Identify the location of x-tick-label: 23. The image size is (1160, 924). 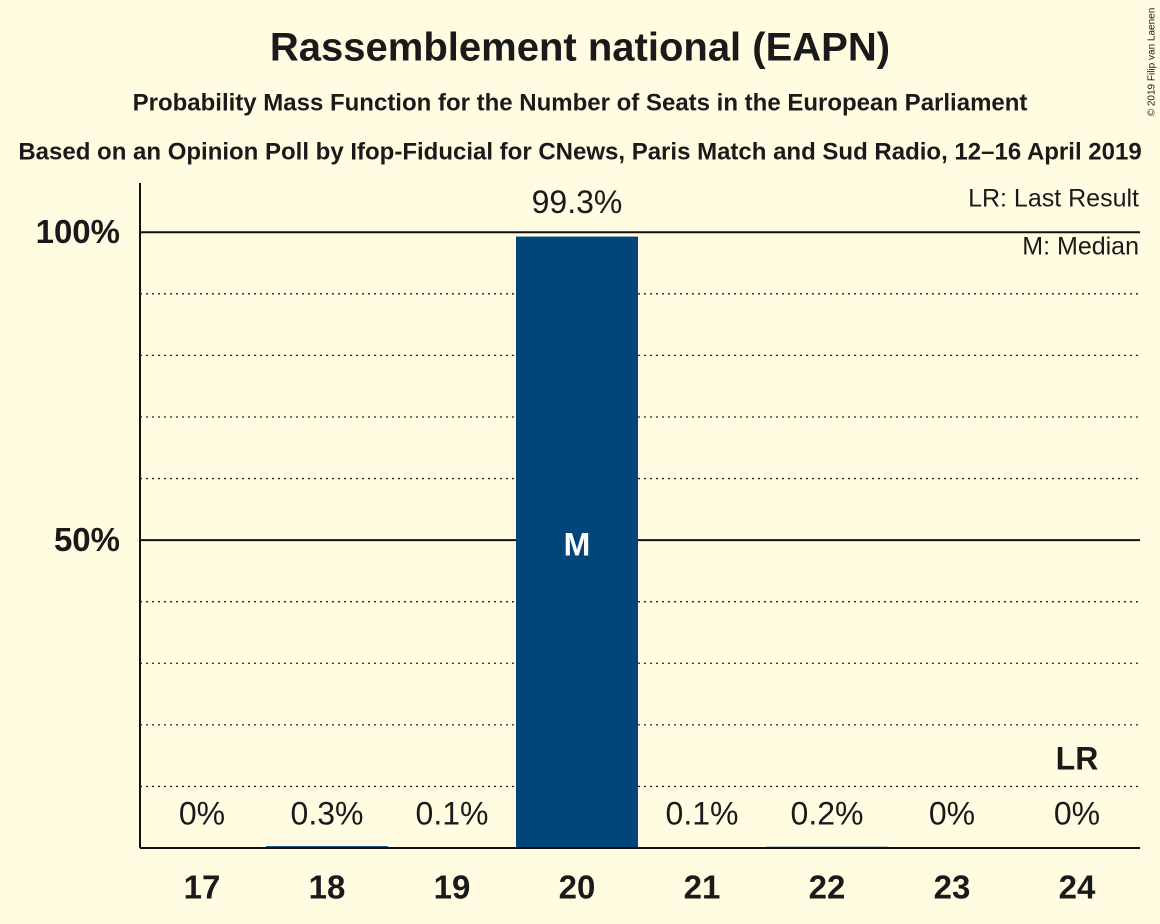
(952, 887).